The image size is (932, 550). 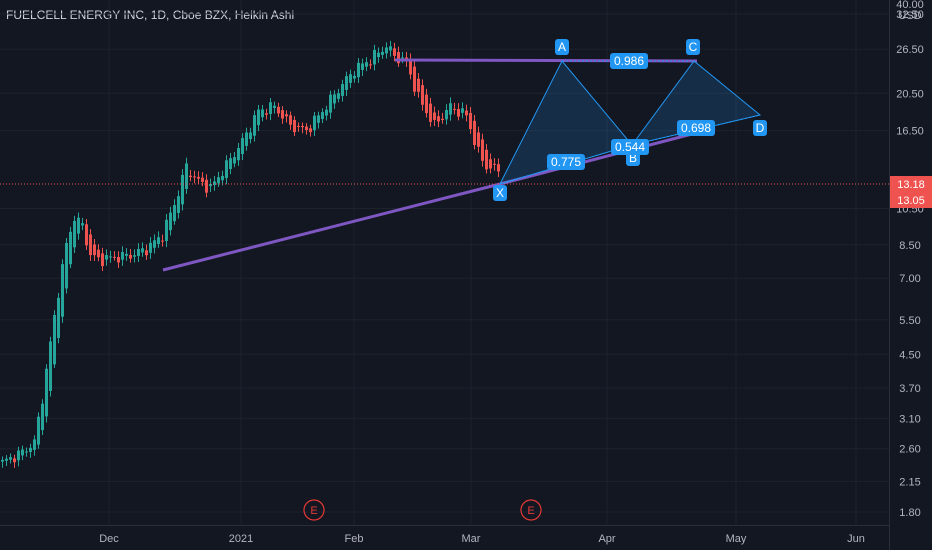 I want to click on x-tick-label: Dec, so click(x=109, y=539).